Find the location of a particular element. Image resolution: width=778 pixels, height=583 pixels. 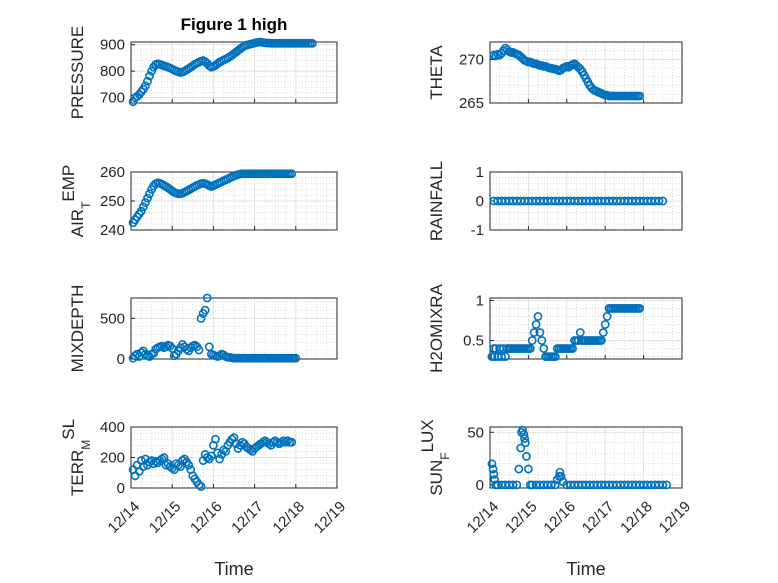

y-tick-label: 500 is located at coordinates (112, 318).